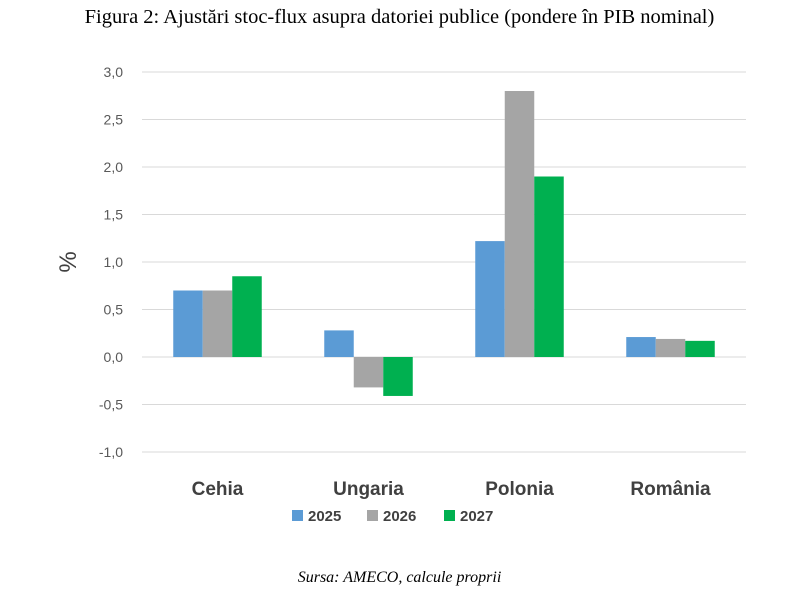  What do you see at coordinates (111, 452) in the screenshot?
I see `y-tick-label: -1,0` at bounding box center [111, 452].